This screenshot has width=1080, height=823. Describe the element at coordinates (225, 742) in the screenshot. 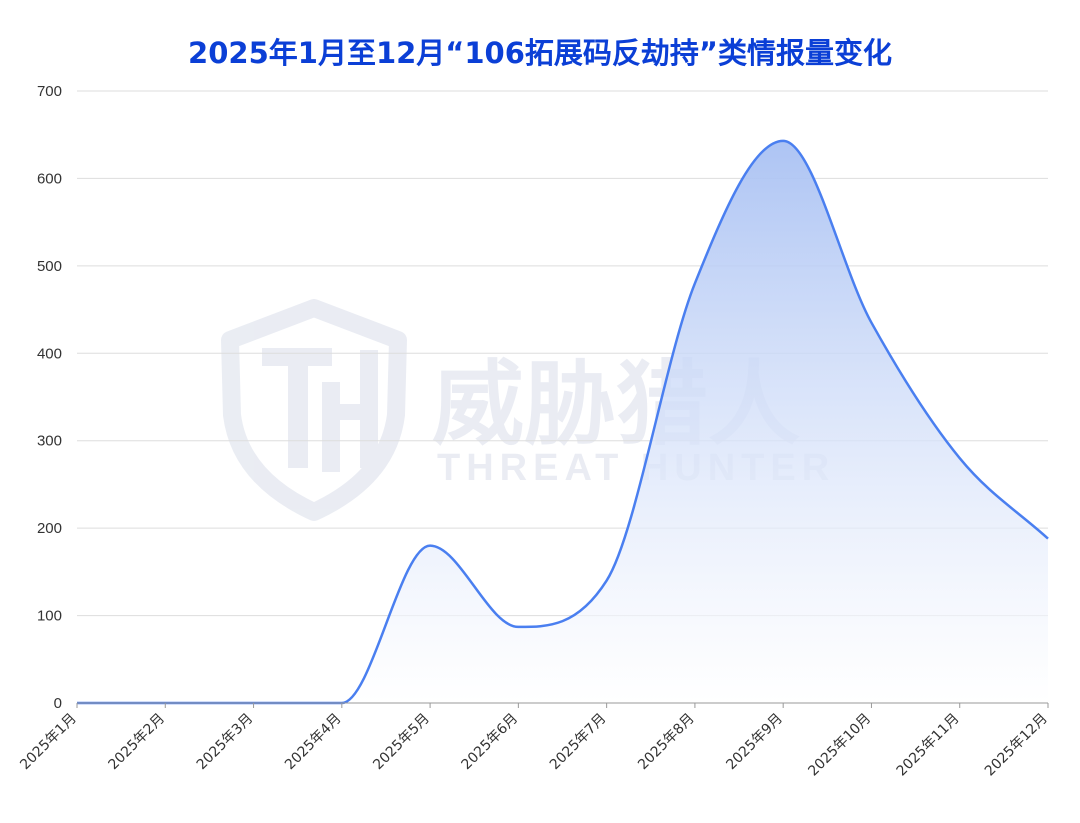

I see `x-tick-label: 2025年3月` at that location.